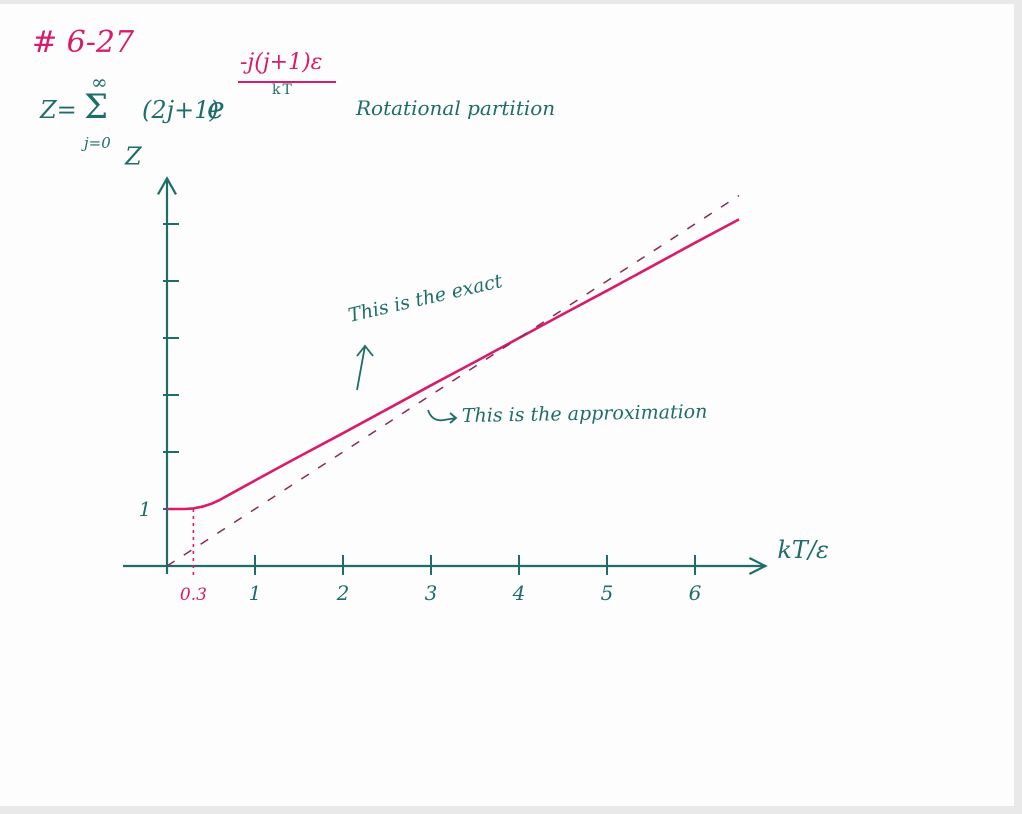  I want to click on y-axis-arrowhead, so click(167, 185).